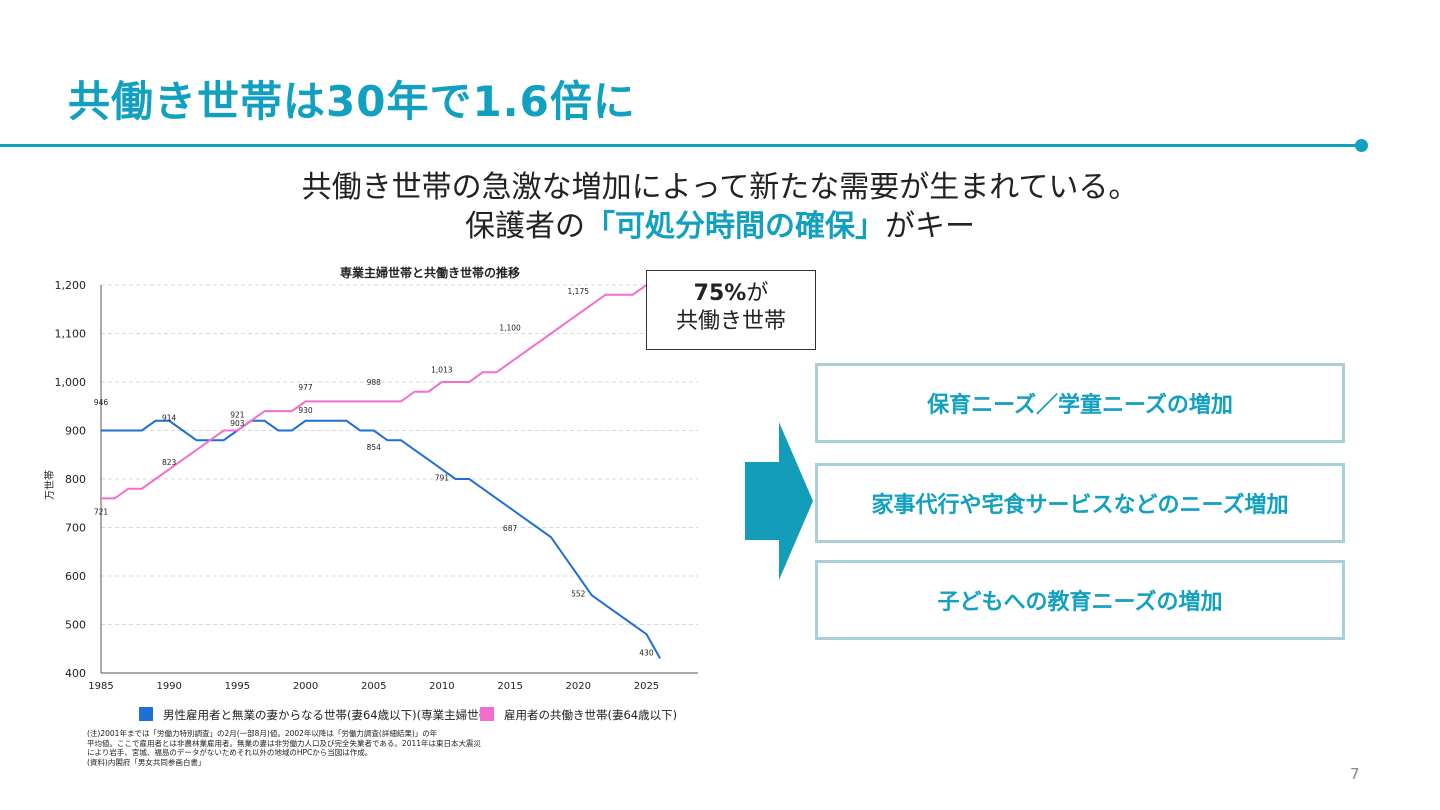 The height and width of the screenshot is (810, 1440). What do you see at coordinates (374, 447) in the screenshot?
I see `data-label: 854` at bounding box center [374, 447].